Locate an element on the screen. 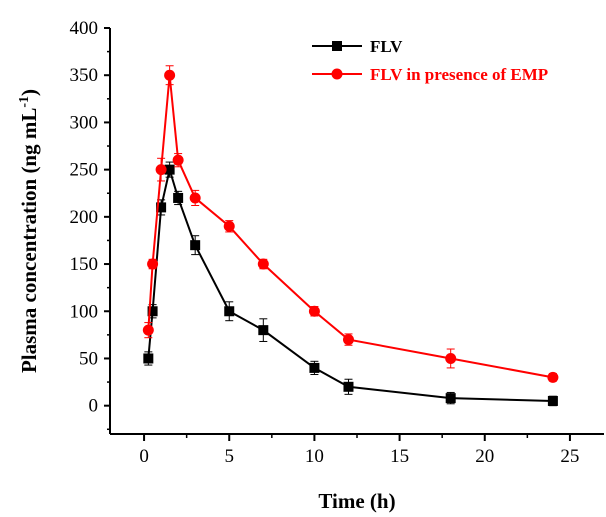 Image resolution: width=606 pixels, height=517 pixels. legend-item-flv: FLV is located at coordinates (357, 46).